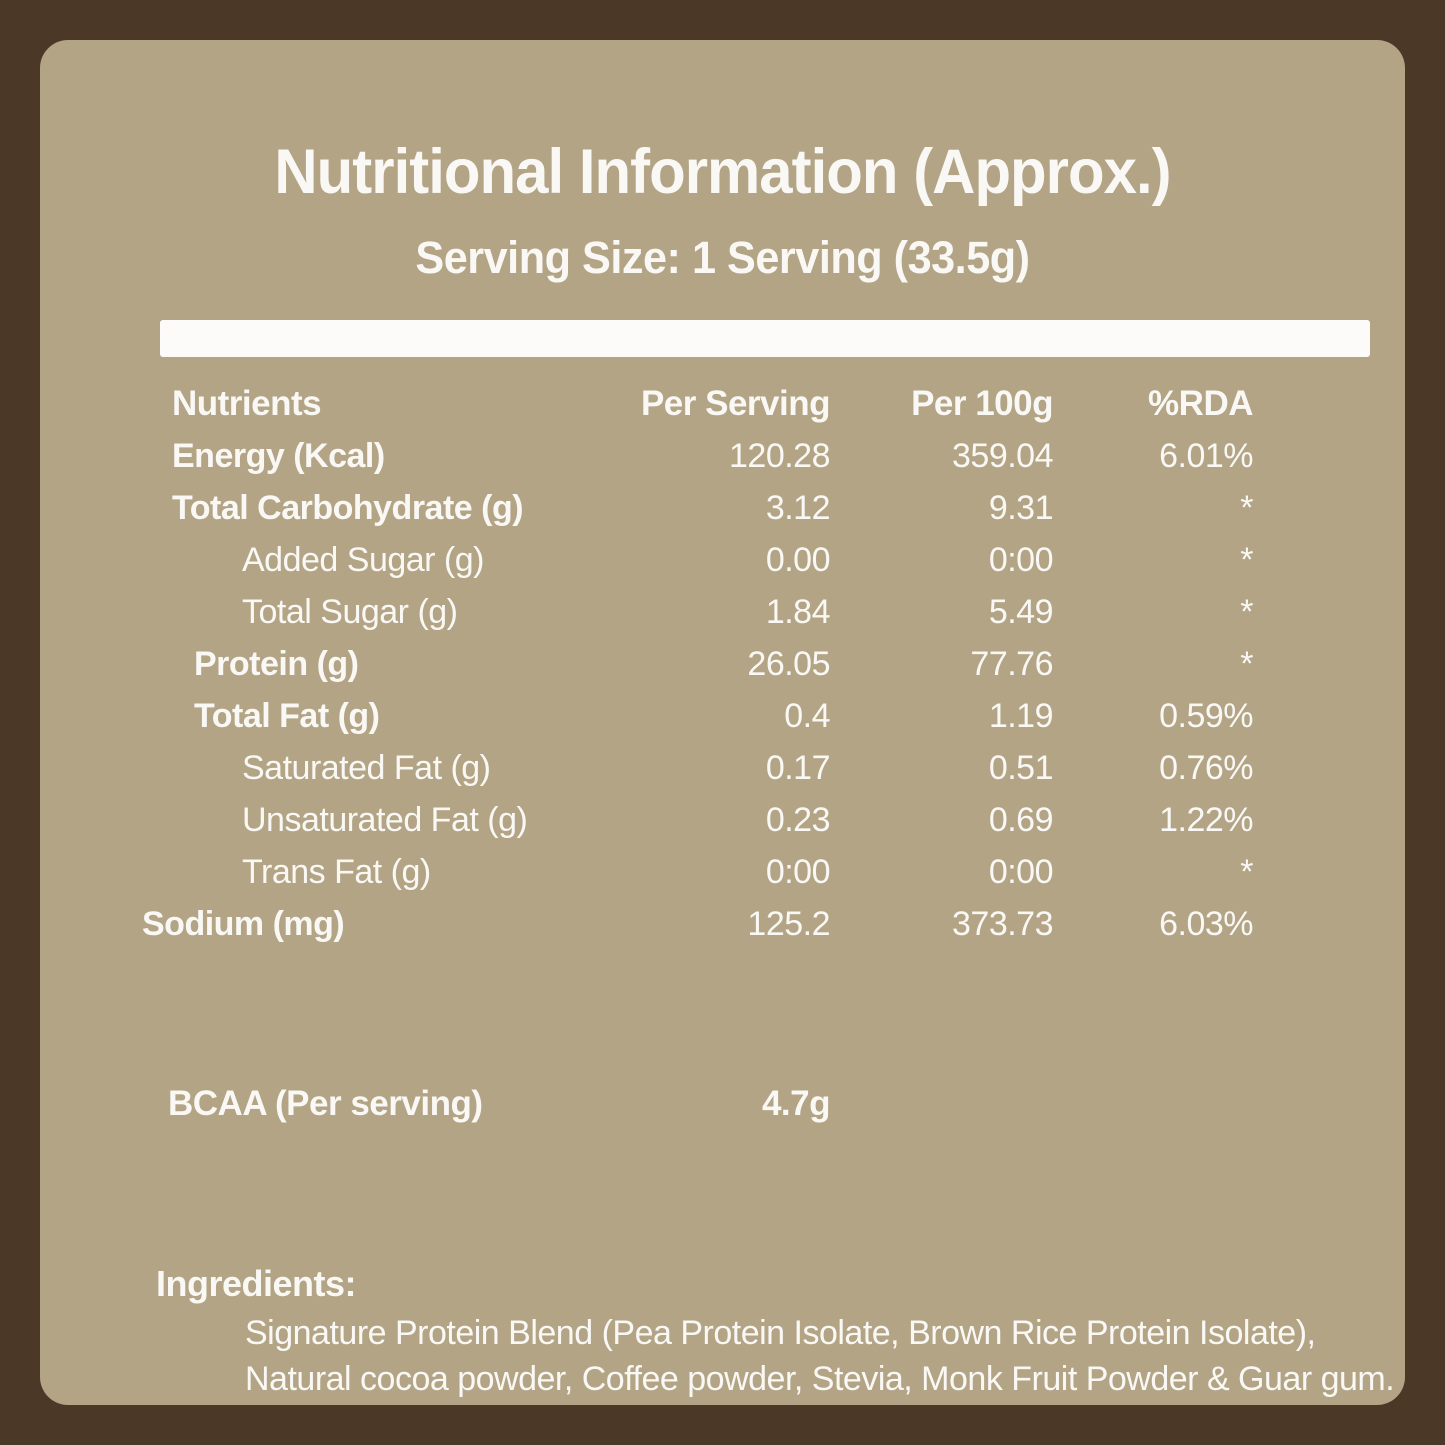  I want to click on column-header-per-100g: Per 100g, so click(982, 403).